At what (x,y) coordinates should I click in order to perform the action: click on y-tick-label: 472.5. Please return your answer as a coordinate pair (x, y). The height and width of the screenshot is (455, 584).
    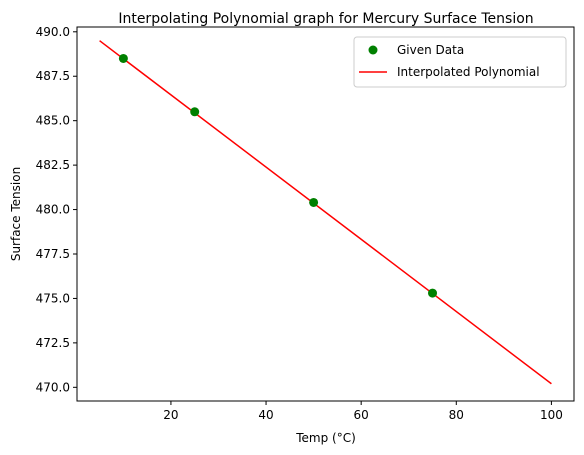
    Looking at the image, I should click on (53, 343).